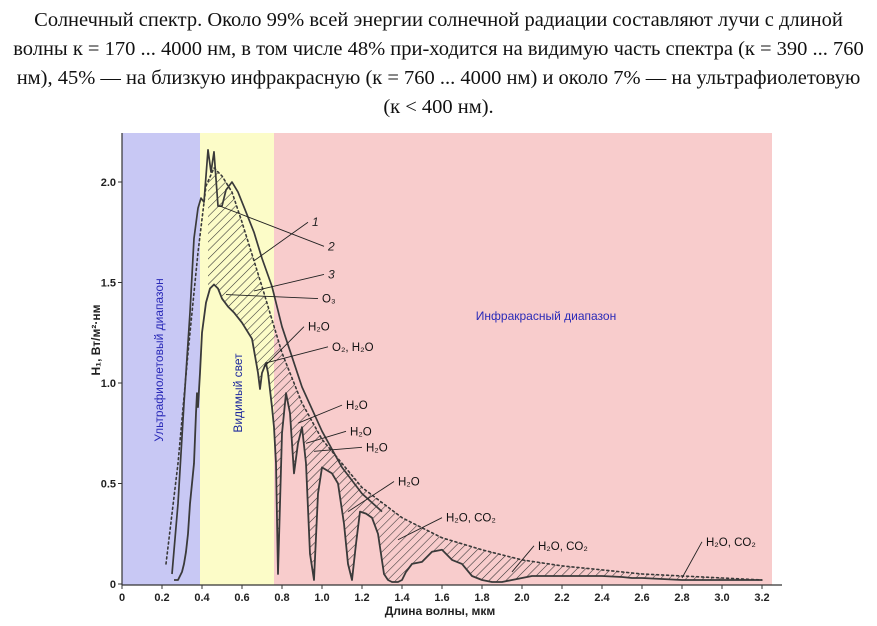  I want to click on x-axis-title: Длина волны, мкм, so click(440, 611).